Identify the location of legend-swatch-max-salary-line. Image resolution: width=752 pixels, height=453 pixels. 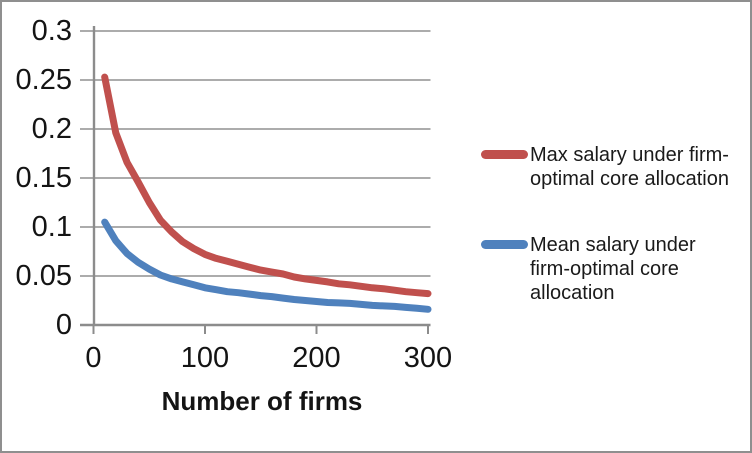
(504, 154).